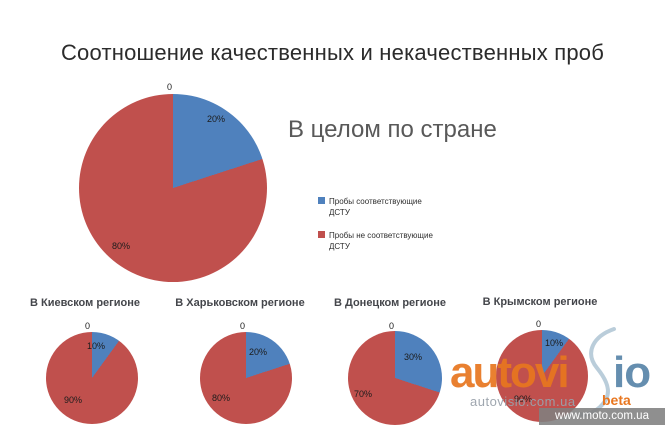  What do you see at coordinates (221, 398) in the screenshot?
I see `kharkiv-red-label: 80%` at bounding box center [221, 398].